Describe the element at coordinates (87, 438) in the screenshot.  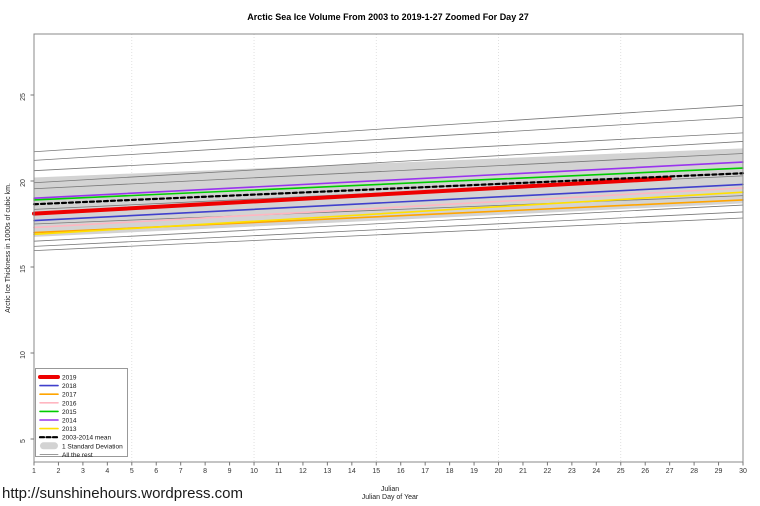
I see `legend-label-2003-2014-mean: 2003-2014 mean` at that location.